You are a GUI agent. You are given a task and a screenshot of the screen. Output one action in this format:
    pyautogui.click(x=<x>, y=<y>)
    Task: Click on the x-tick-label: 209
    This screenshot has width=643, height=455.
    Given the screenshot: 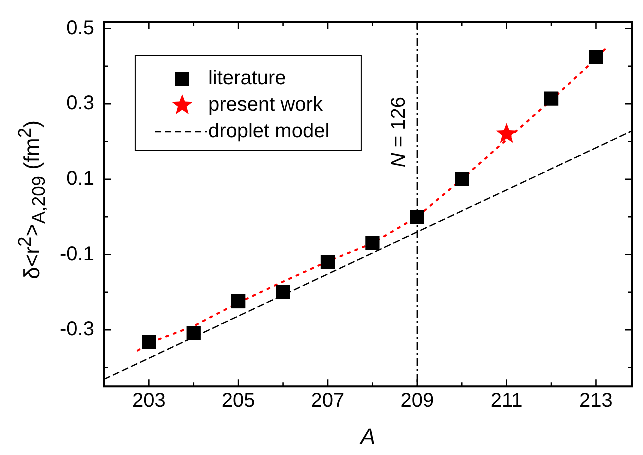 What is the action you would take?
    pyautogui.click(x=417, y=401)
    